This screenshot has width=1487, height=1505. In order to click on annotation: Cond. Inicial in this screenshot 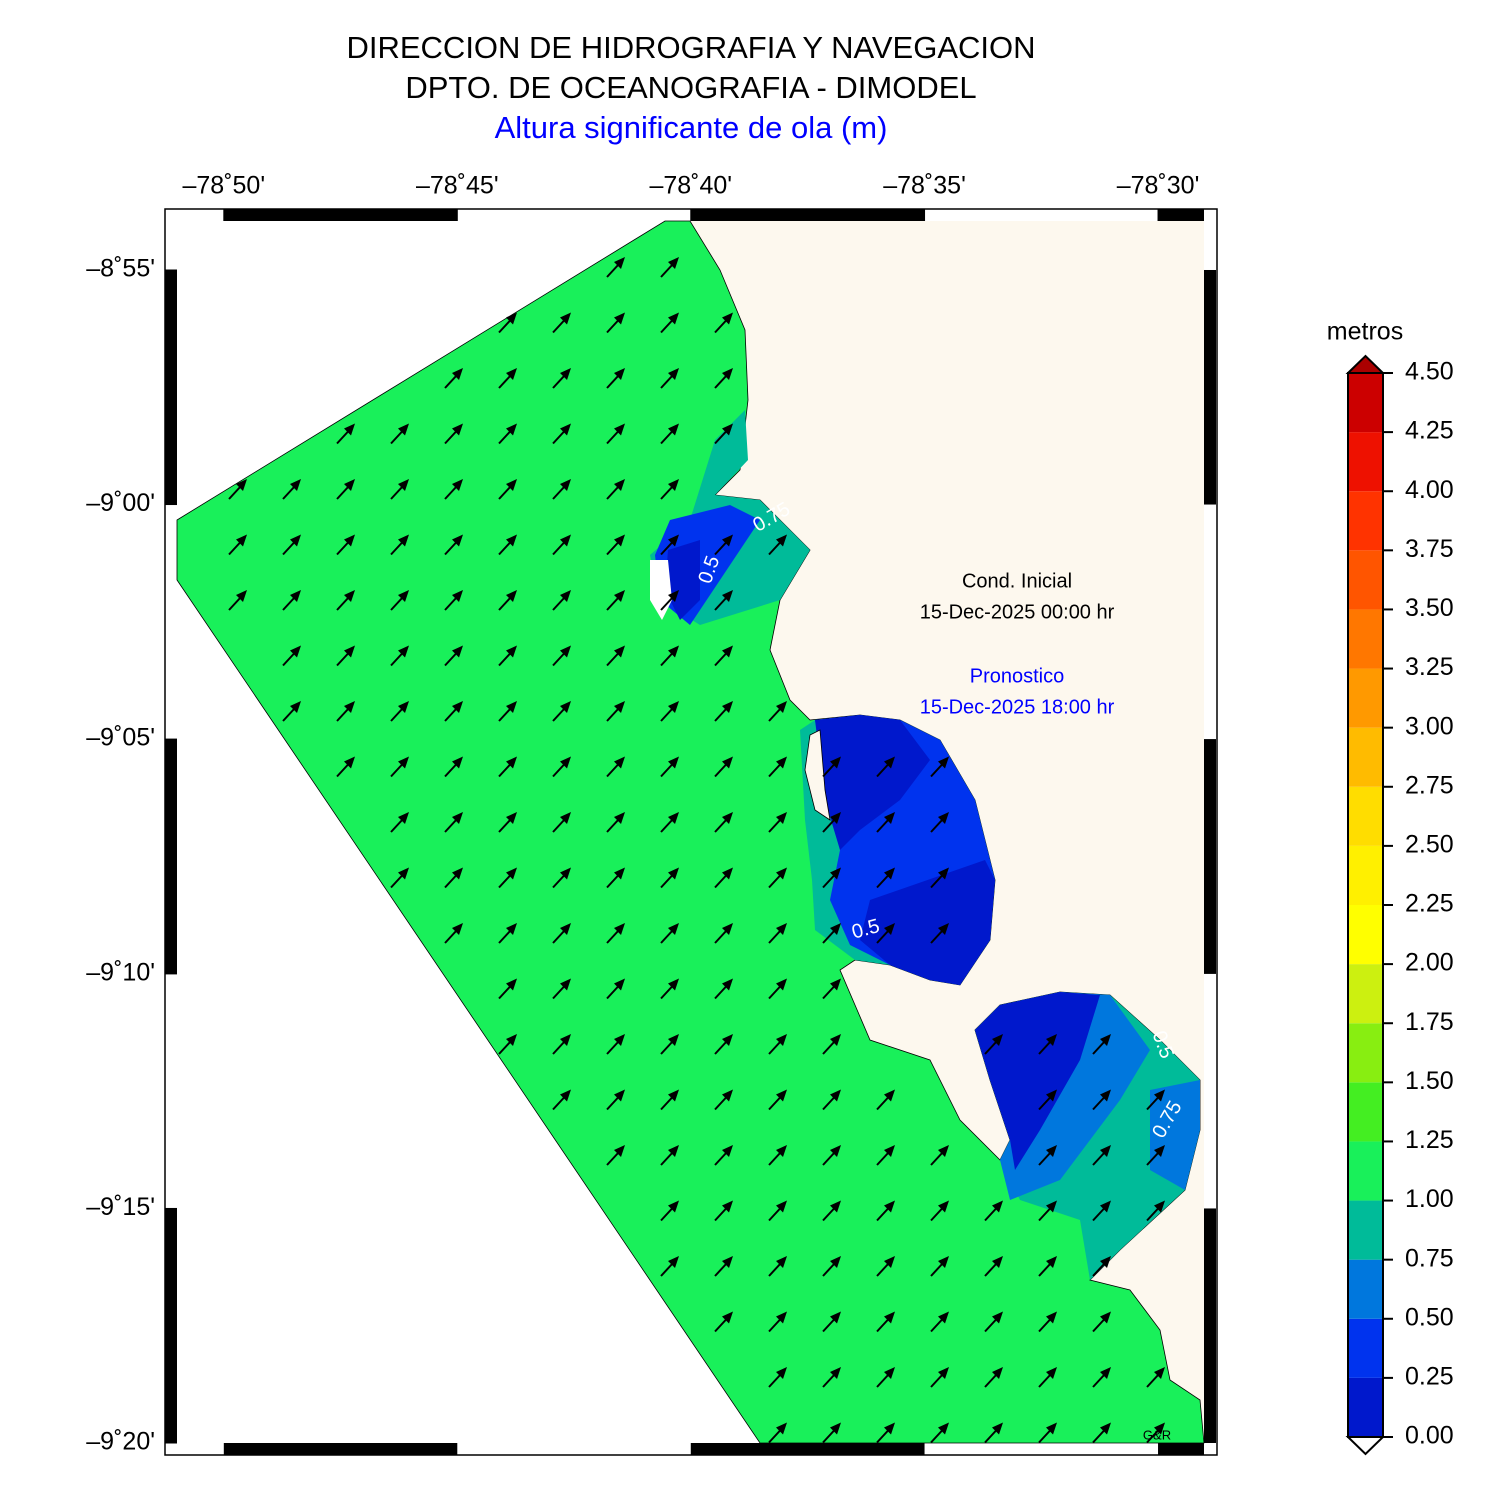, I will do `click(1017, 581)`.